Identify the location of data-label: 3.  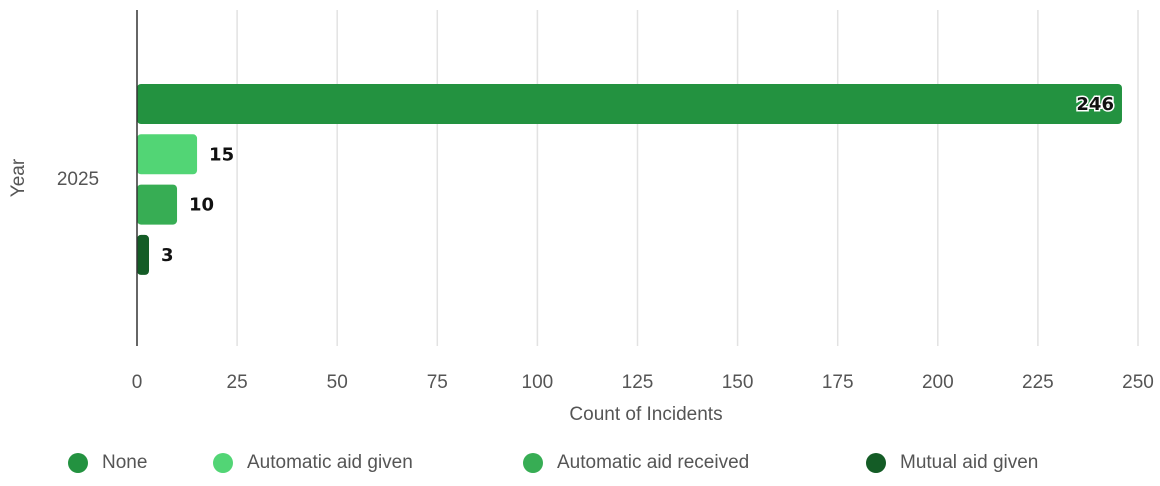
(167, 255).